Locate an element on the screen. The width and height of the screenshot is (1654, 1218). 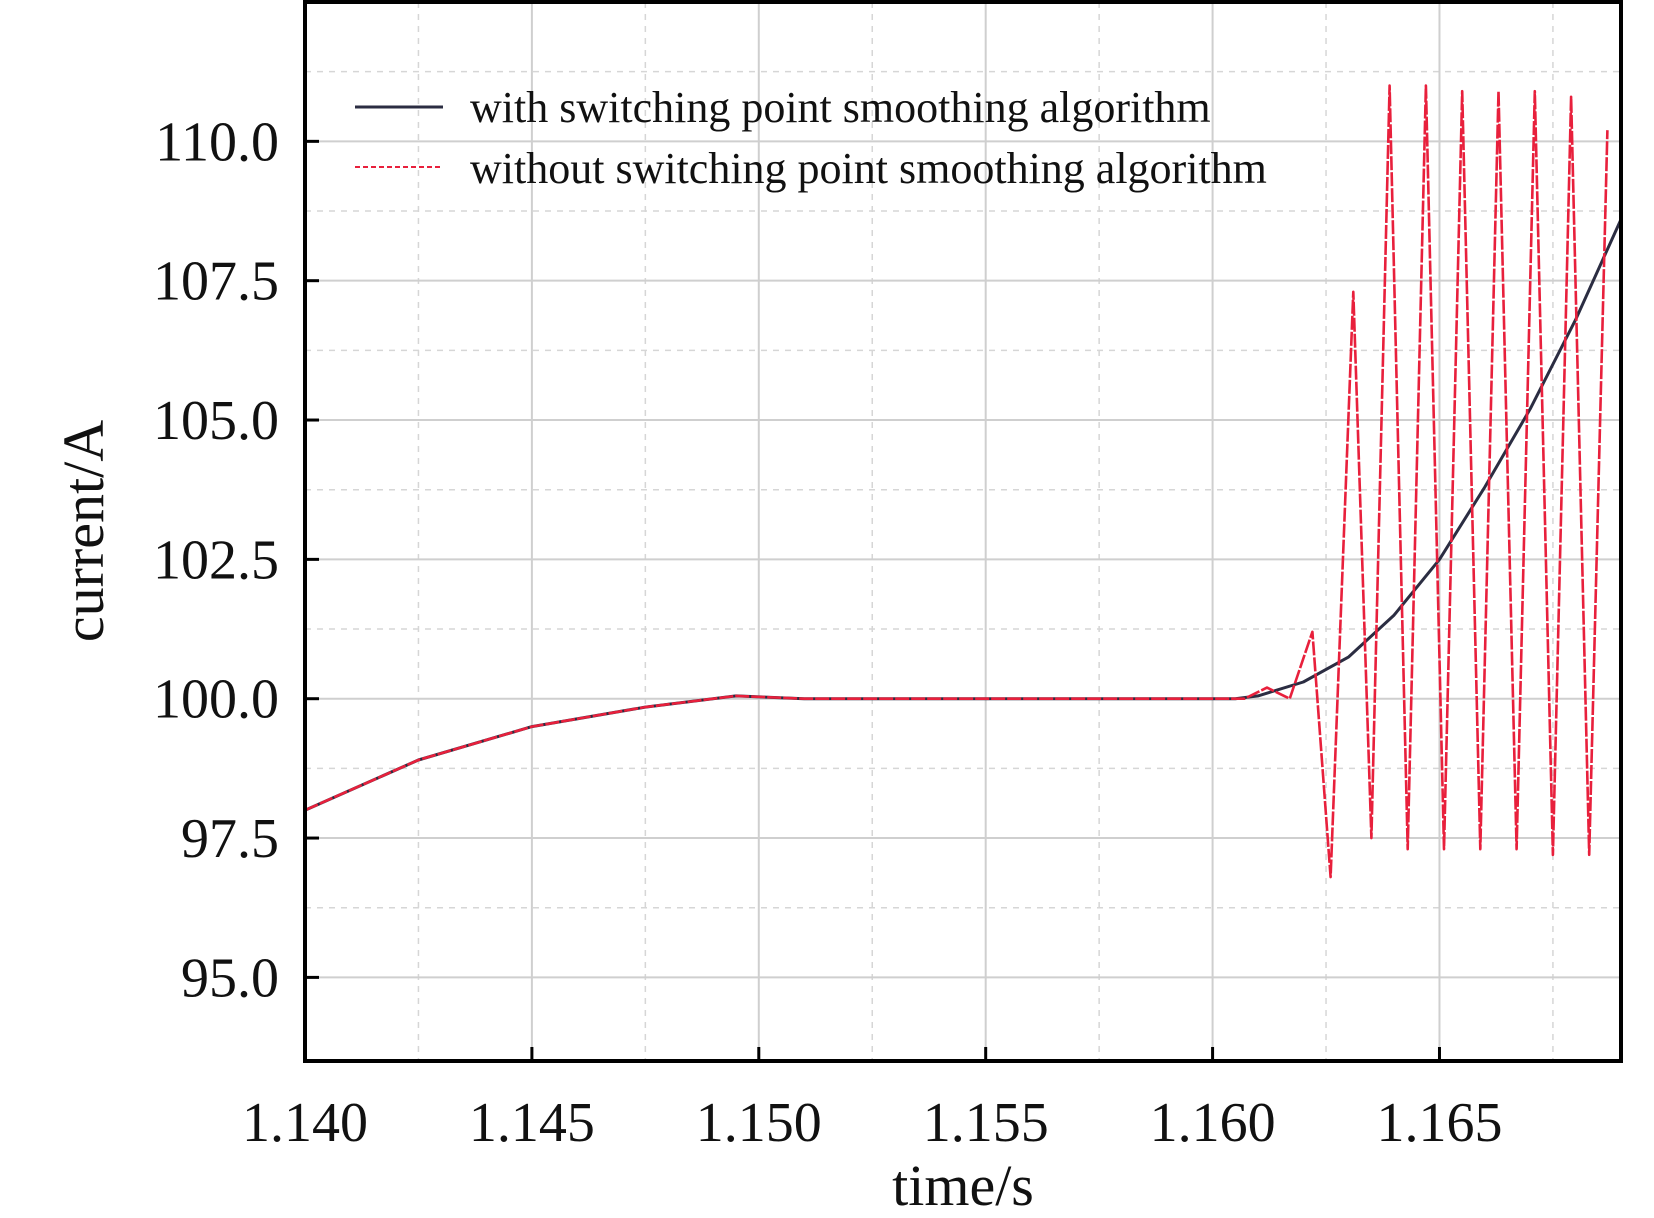
x-tick-label: 1.155 is located at coordinates (986, 1123).